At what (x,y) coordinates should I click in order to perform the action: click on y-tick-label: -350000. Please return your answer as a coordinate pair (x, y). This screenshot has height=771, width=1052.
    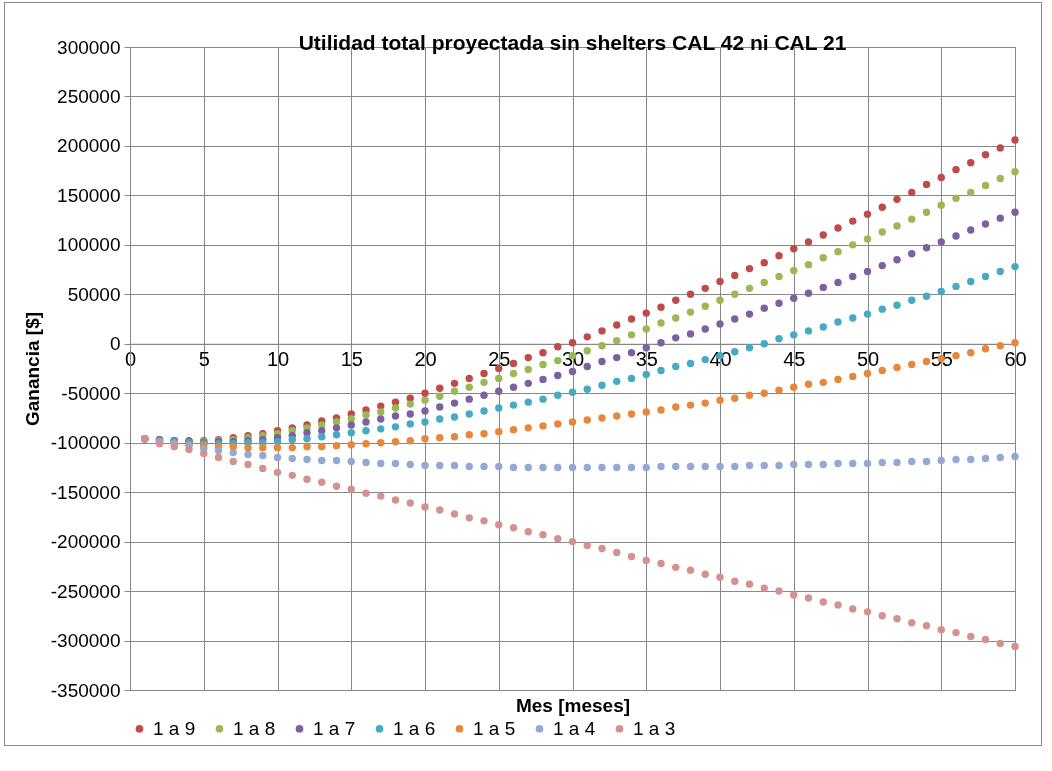
    Looking at the image, I should click on (85, 690).